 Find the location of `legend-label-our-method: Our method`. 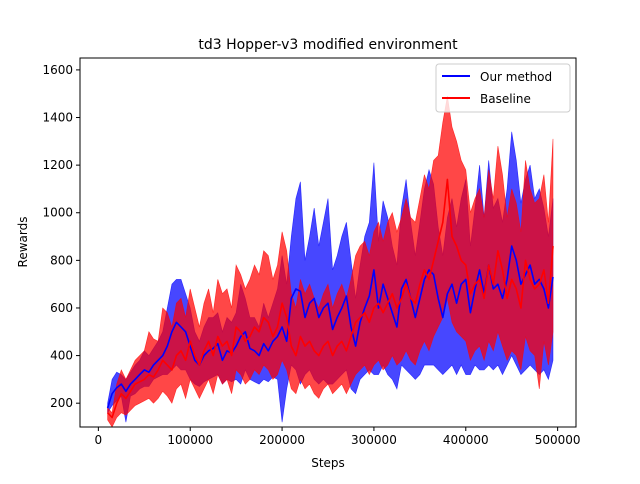

legend-label-our-method: Our method is located at coordinates (516, 77).